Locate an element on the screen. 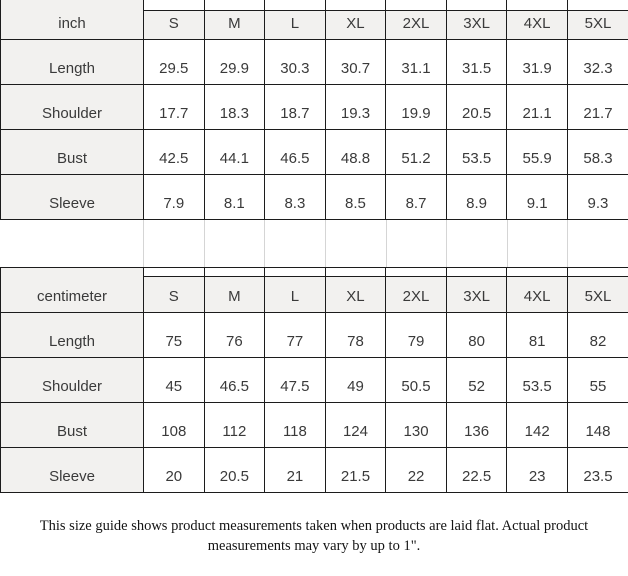 The image size is (628, 576). value-cell: 8.5 is located at coordinates (355, 196).